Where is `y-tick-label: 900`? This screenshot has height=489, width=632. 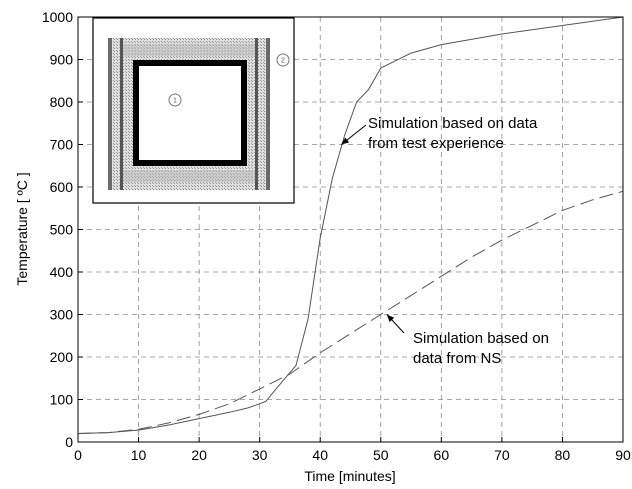 y-tick-label: 900 is located at coordinates (62, 60).